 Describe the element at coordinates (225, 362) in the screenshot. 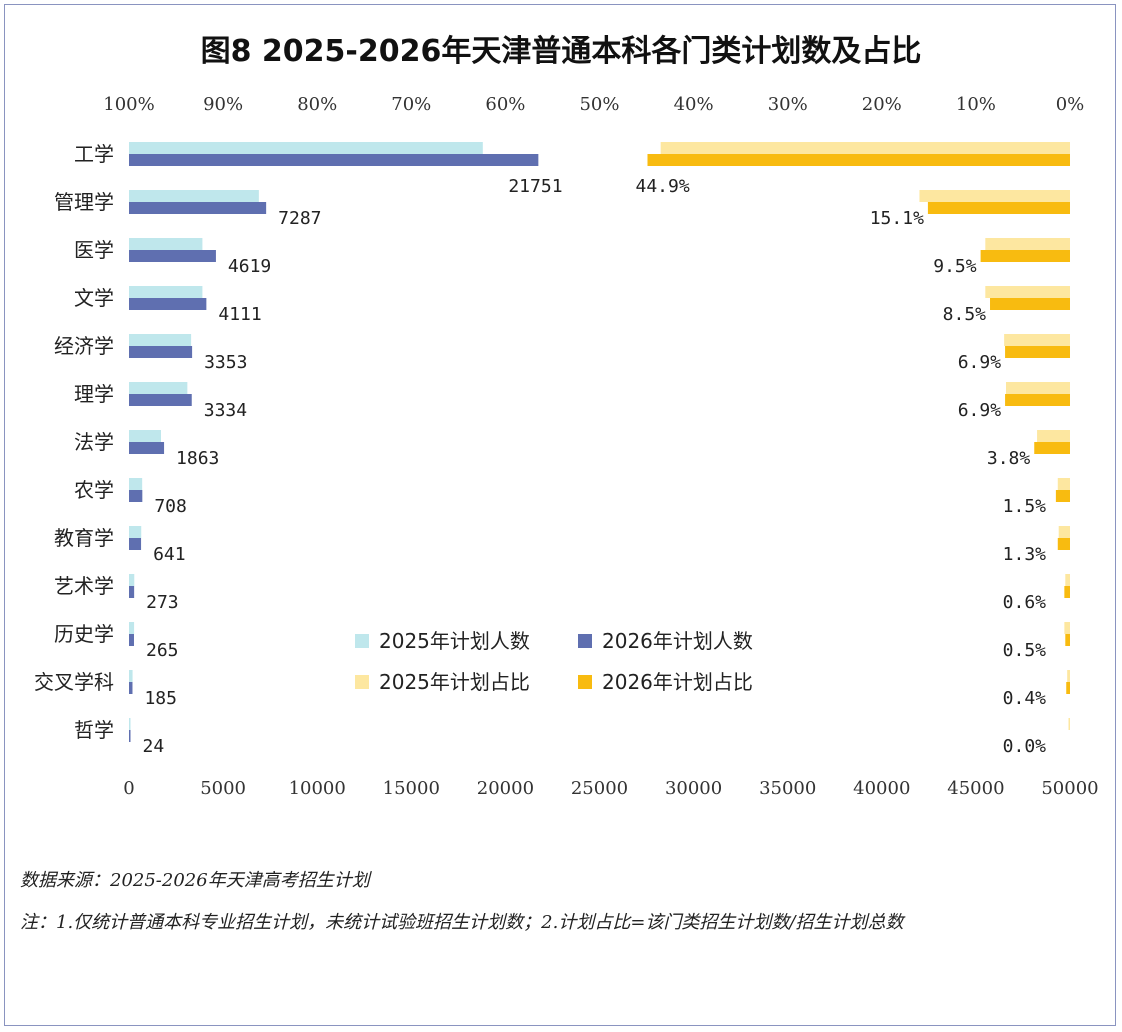

I see `count-data-label: 3353` at that location.